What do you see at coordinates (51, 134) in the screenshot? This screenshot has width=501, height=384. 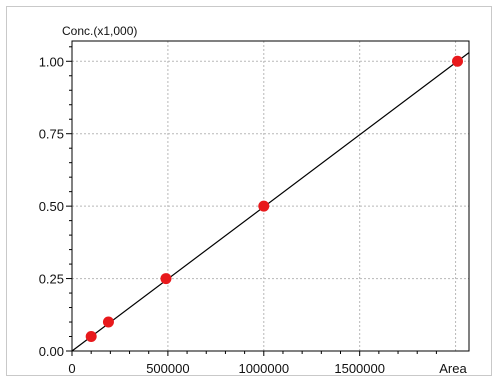 I see `y-tick-label: 0.75` at bounding box center [51, 134].